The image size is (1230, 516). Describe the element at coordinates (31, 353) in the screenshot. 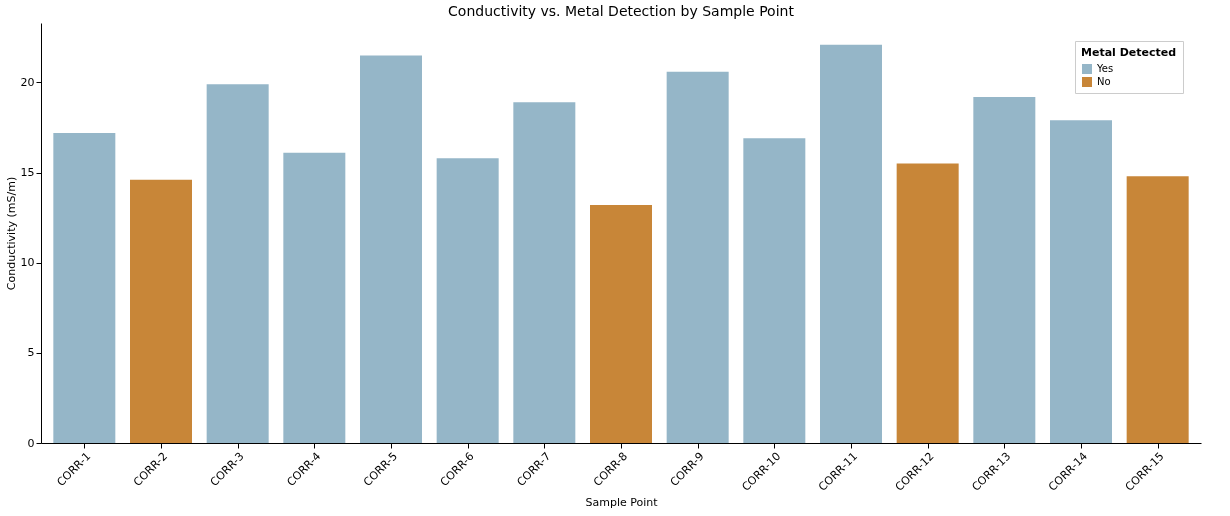

I see `y-tick-label: 5` at that location.